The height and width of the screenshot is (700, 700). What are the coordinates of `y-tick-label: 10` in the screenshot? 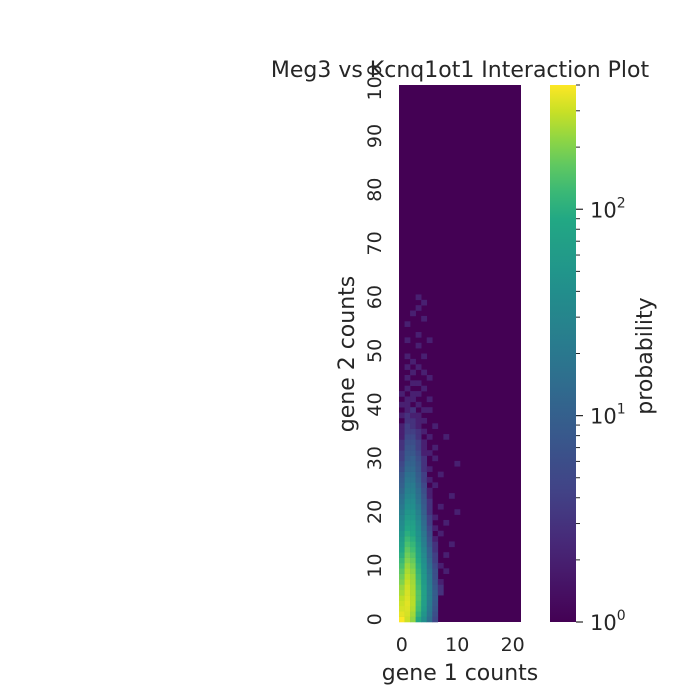 It's located at (375, 566).